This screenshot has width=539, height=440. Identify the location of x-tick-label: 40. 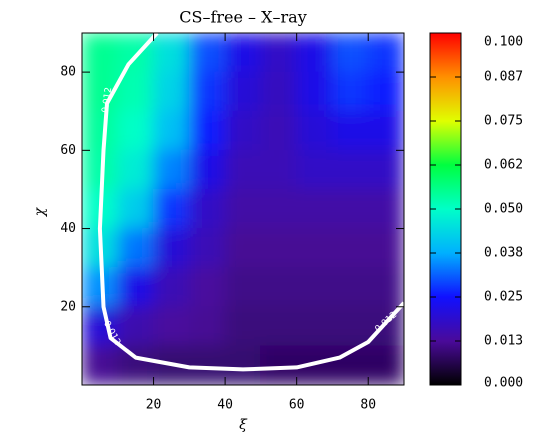
(225, 405).